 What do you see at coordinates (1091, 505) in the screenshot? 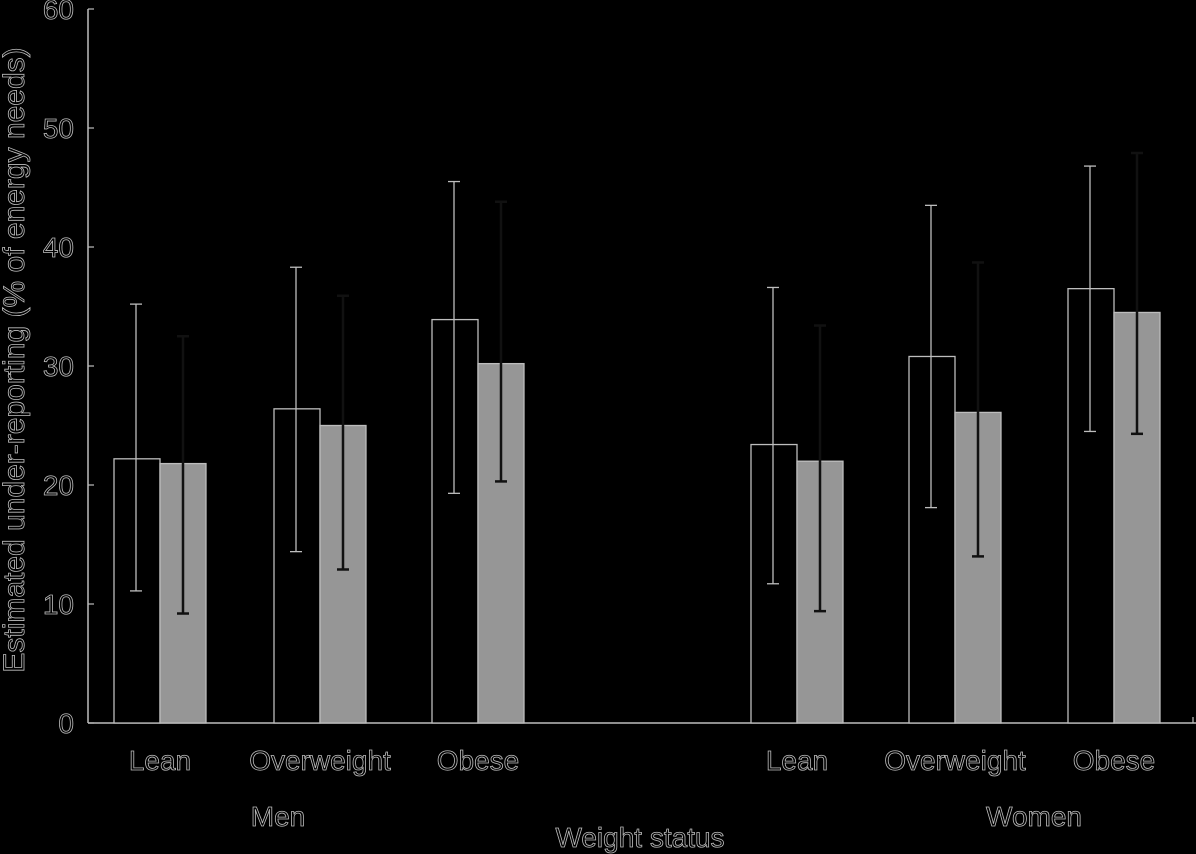
I see `open-bar-women-obese` at bounding box center [1091, 505].